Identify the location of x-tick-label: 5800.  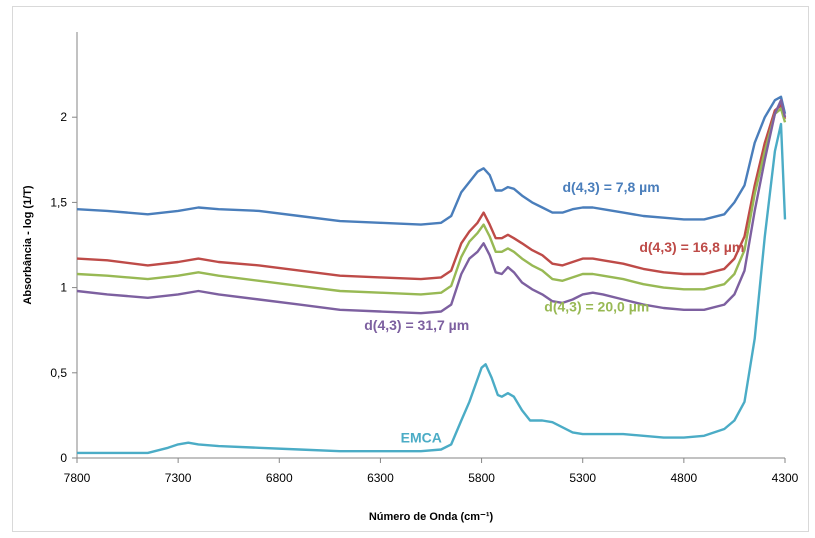
(481, 478).